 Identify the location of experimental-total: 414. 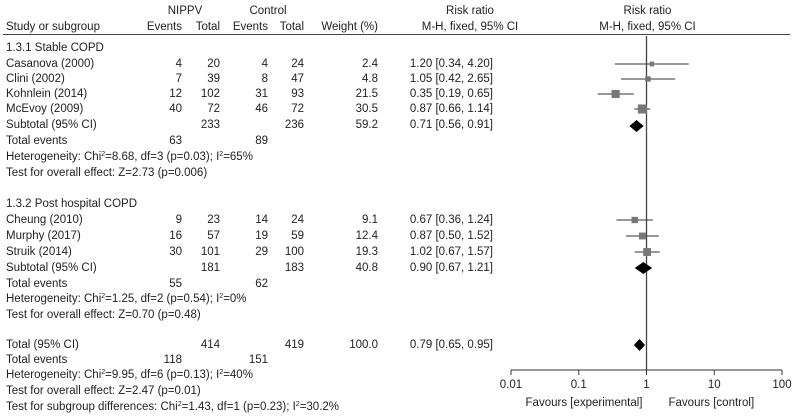
(210, 345).